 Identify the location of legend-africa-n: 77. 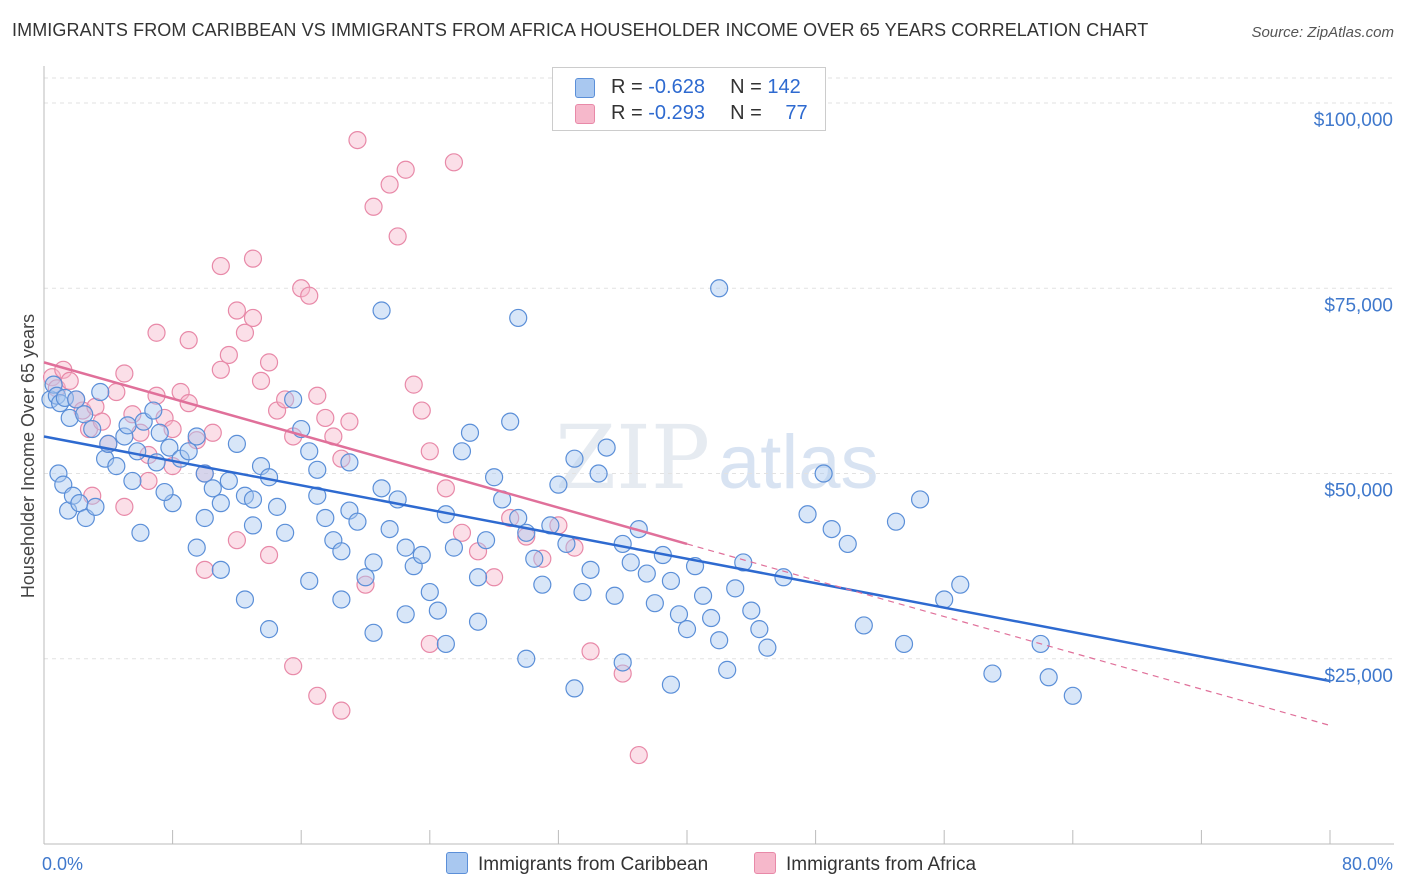
(796, 113).